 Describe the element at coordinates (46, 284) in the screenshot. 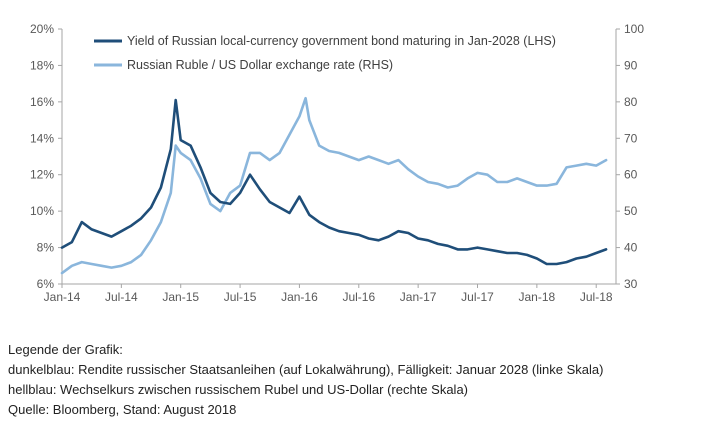

I see `left-tick-label: 6%` at that location.